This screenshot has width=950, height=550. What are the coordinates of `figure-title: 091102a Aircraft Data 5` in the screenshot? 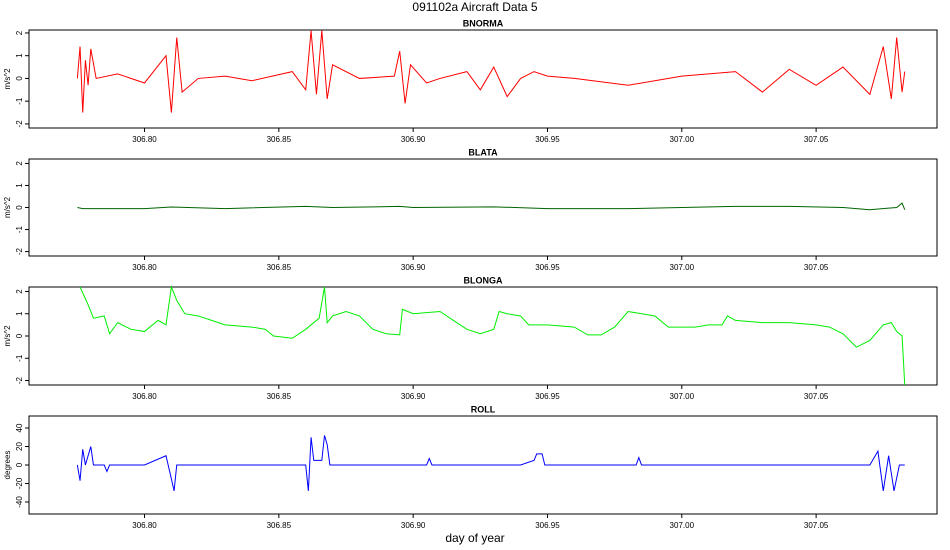 It's located at (475, 7).